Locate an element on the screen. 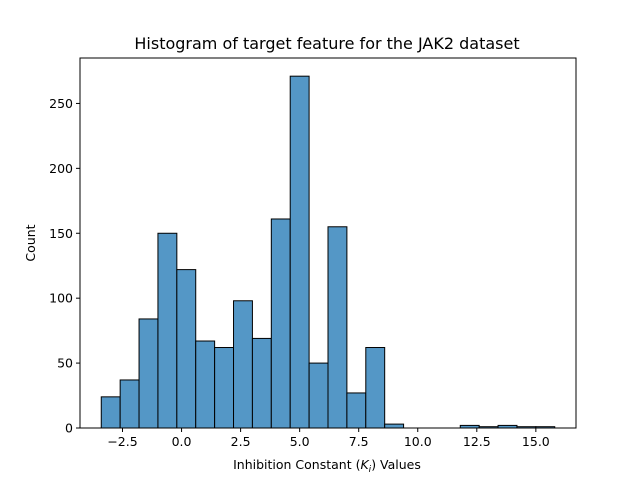  y-tick-label: 0 is located at coordinates (69, 428).